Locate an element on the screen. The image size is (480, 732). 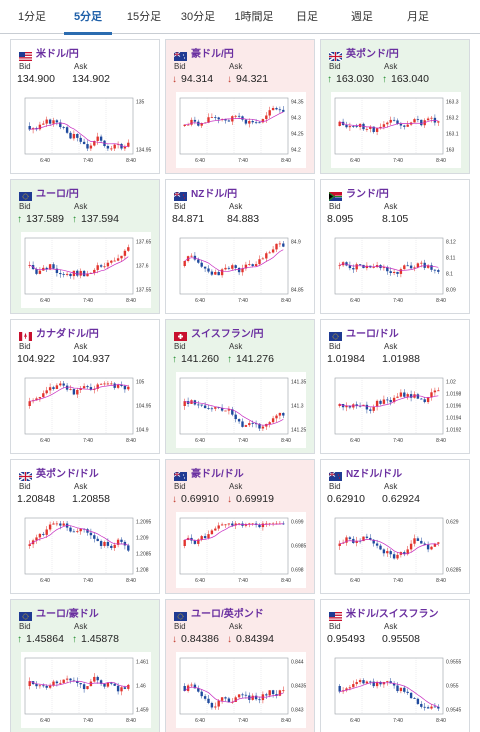
tab-4: 1時間足 is located at coordinates (254, 17).